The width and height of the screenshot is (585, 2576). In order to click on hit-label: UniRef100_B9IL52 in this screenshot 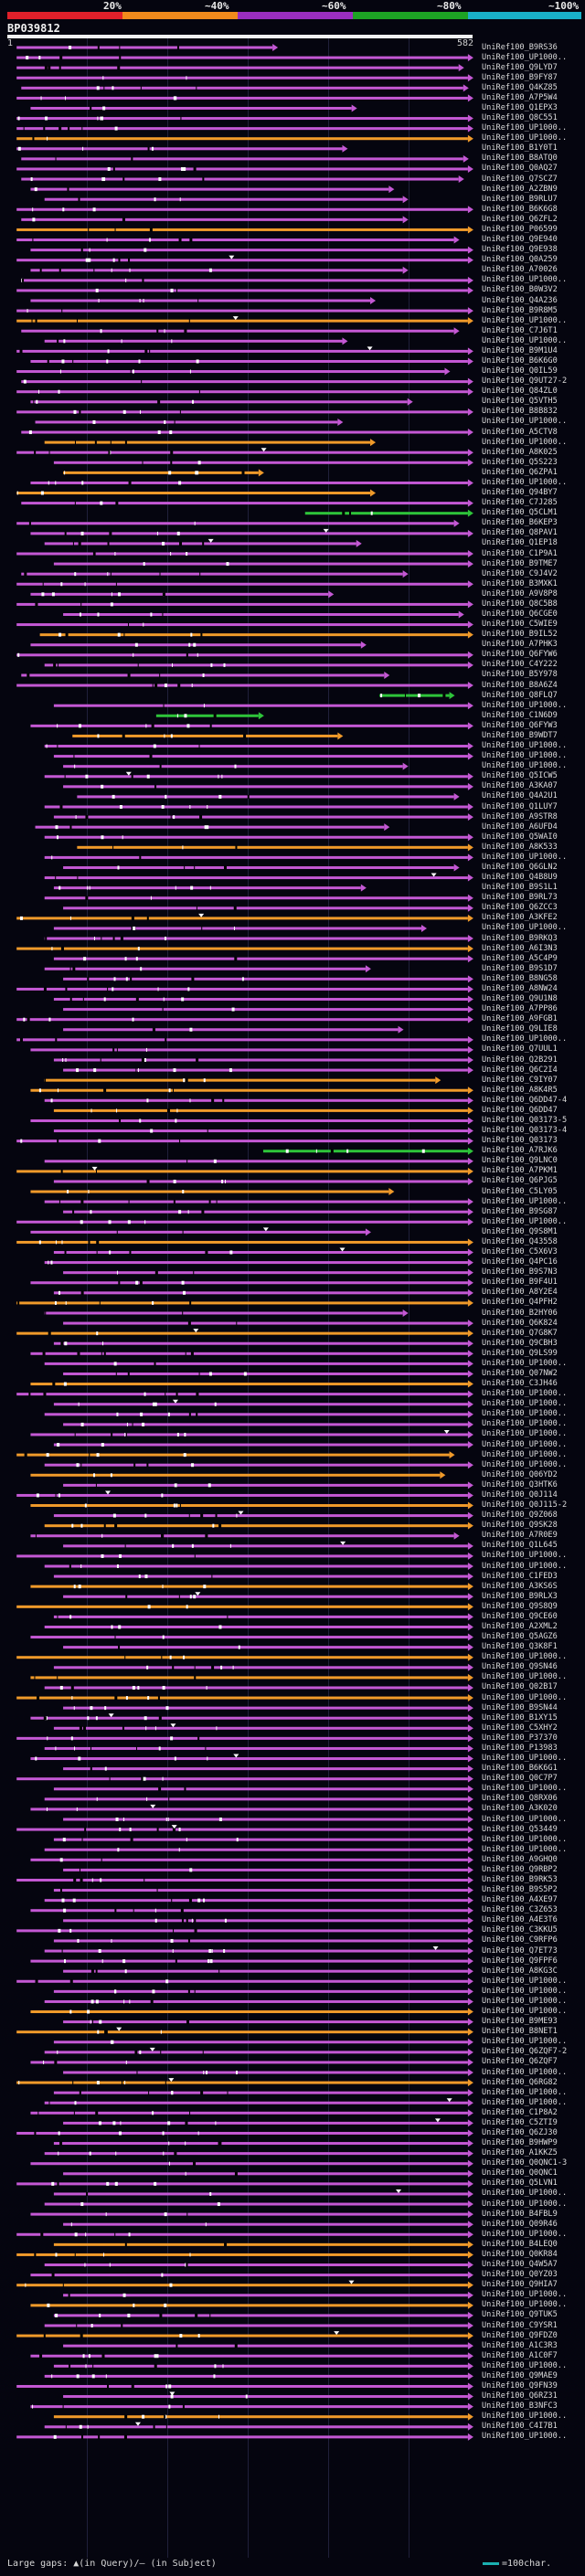, I will do `click(520, 635)`.